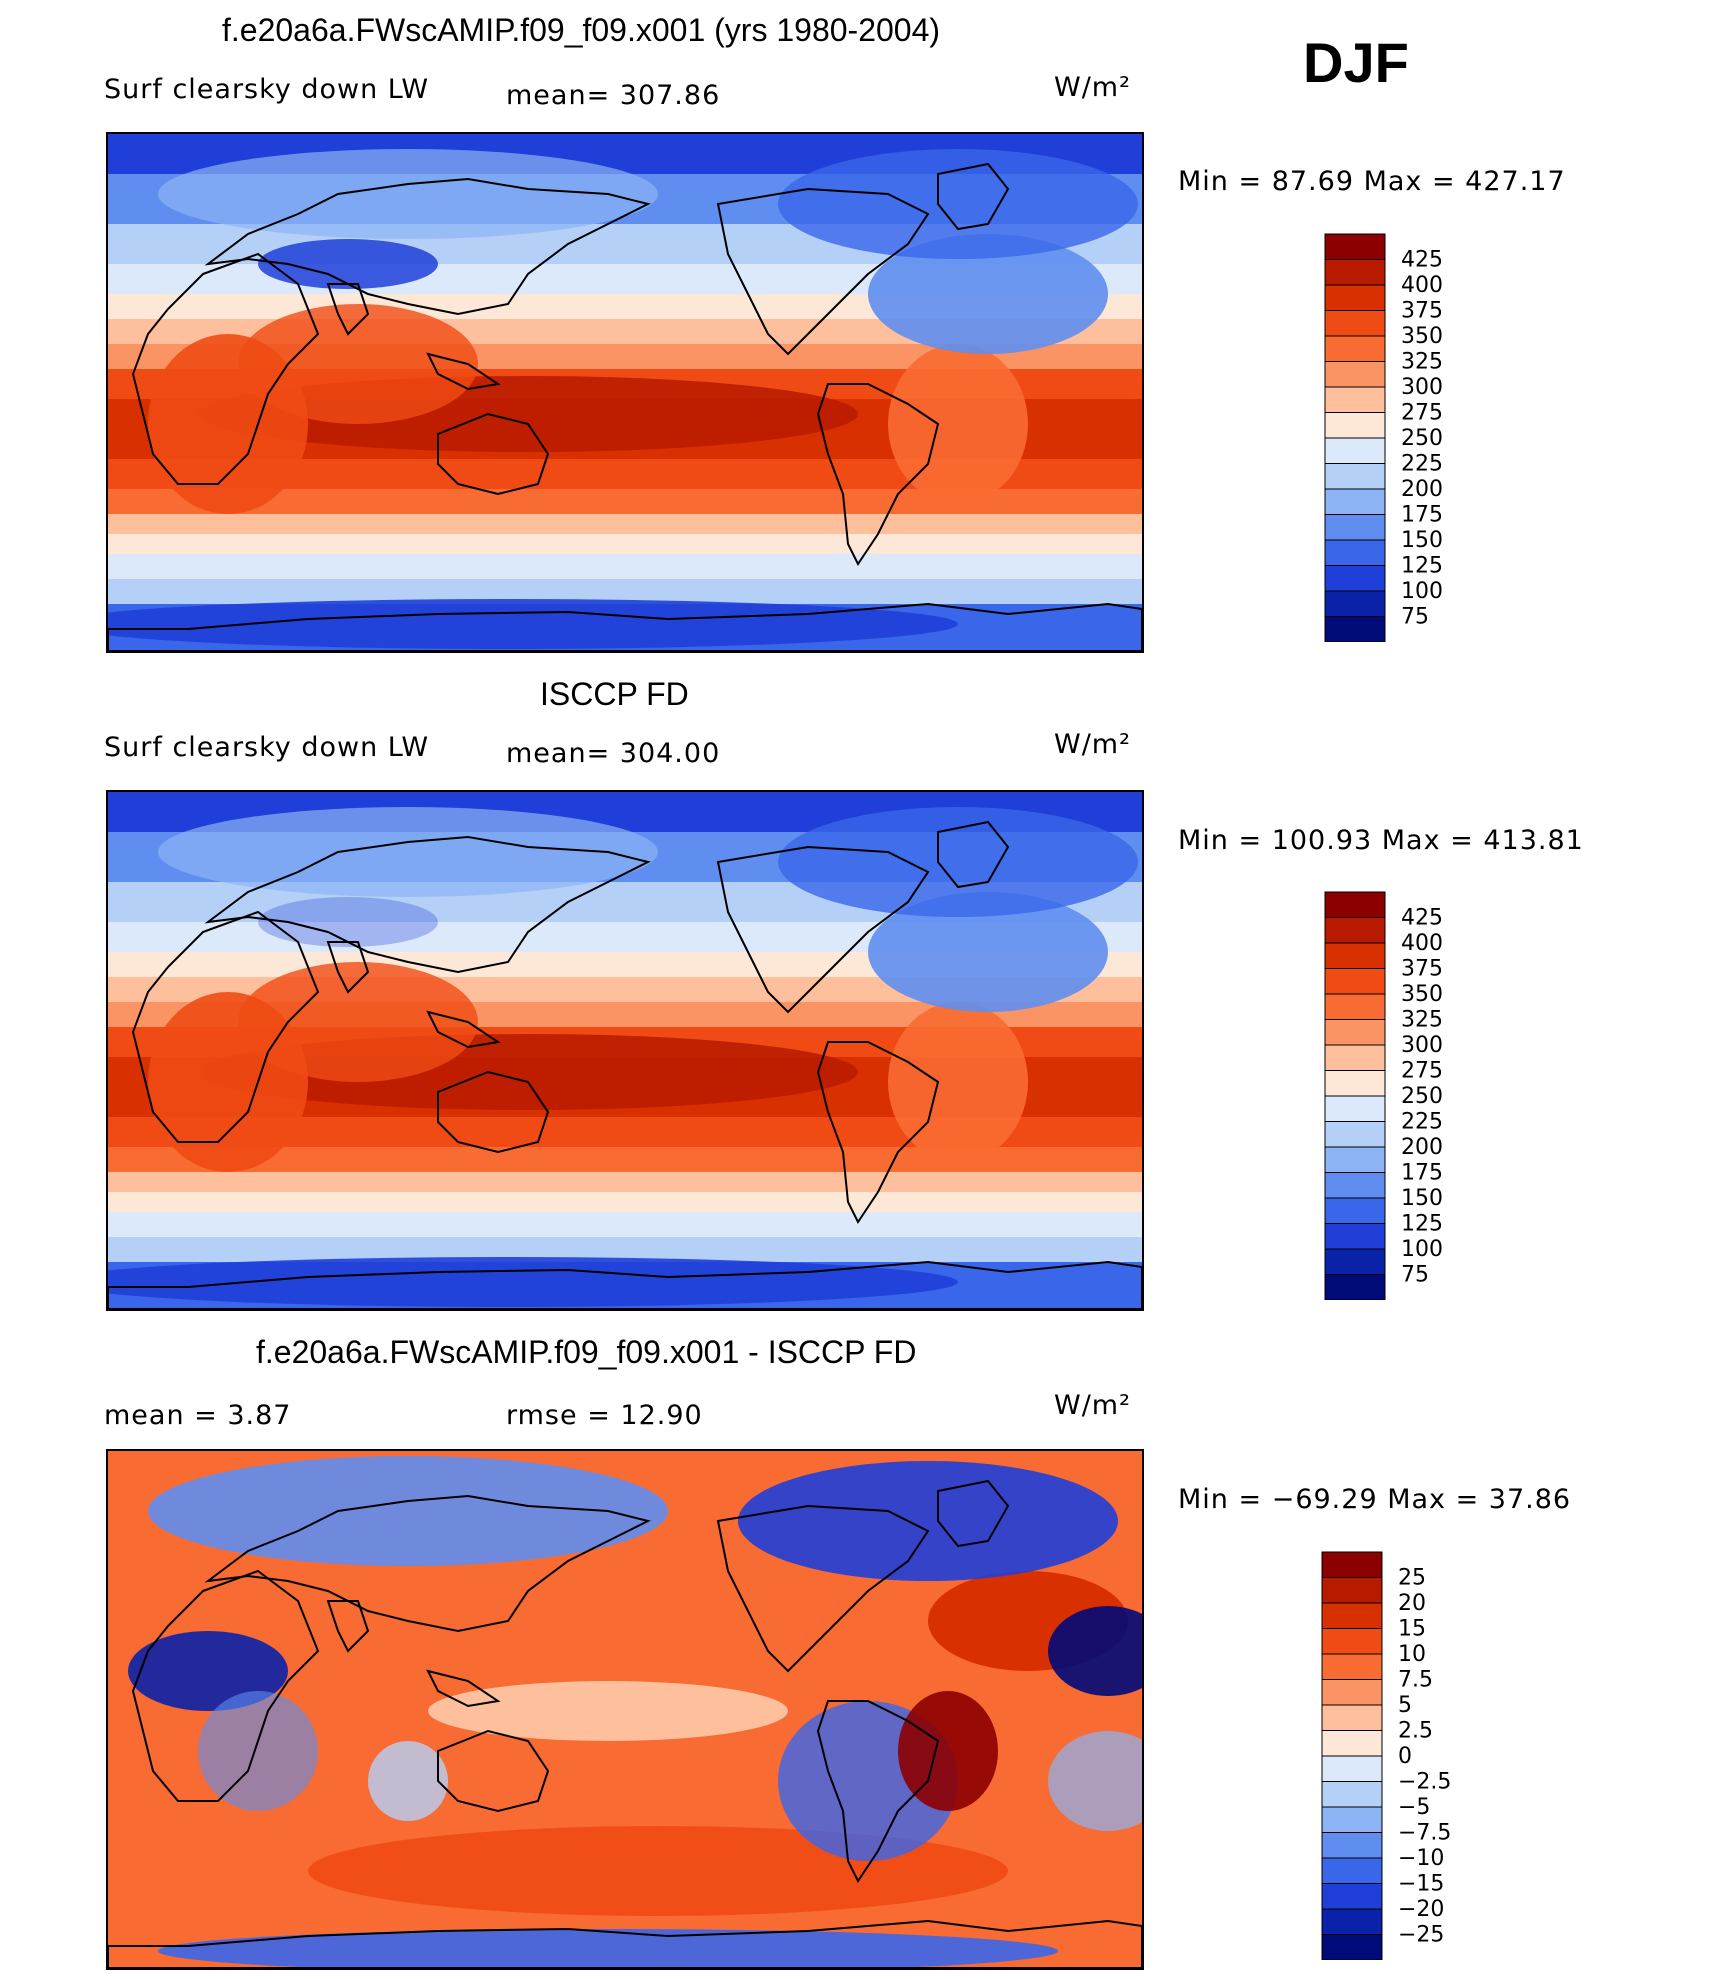  Describe the element at coordinates (613, 95) in the screenshot. I see `panel-1-mean-label: mean= 307.86` at that location.